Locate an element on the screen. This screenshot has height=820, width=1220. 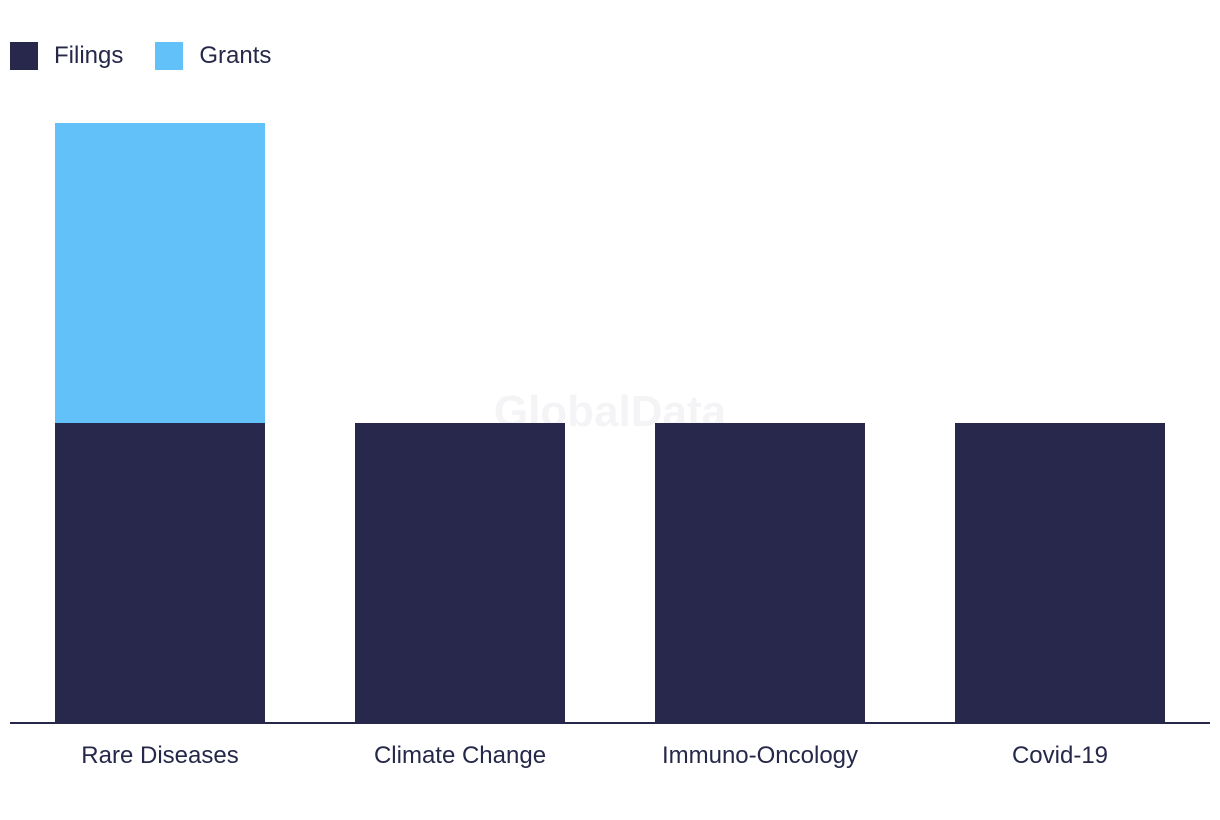
bar-grants-rare-diseases is located at coordinates (160, 273).